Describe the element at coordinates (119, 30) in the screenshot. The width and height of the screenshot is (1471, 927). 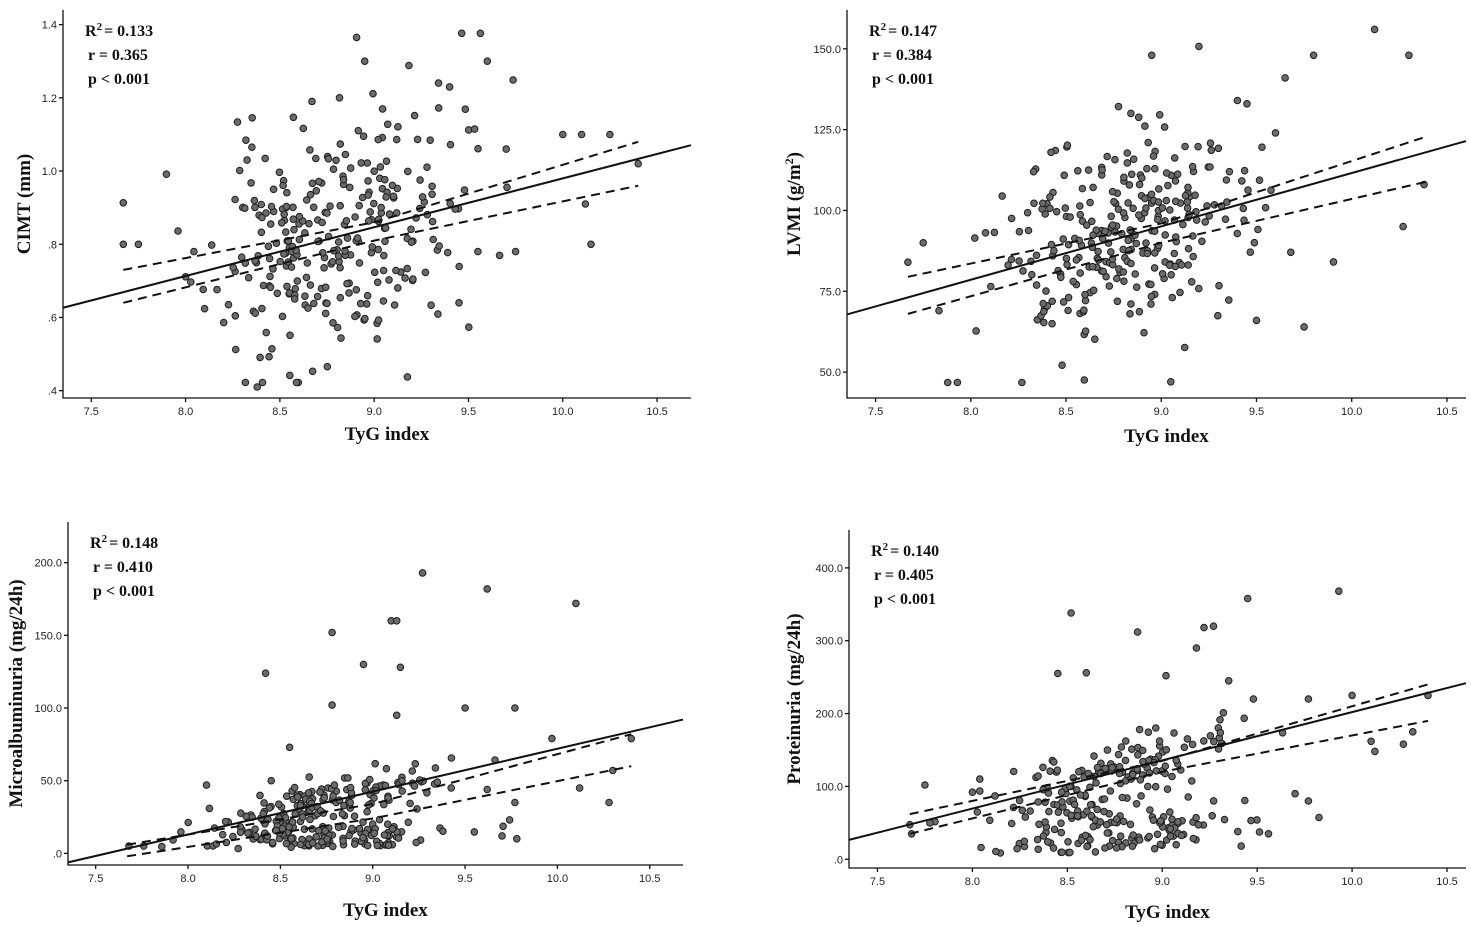
I see `stat-r-squared: R2 = 0.133` at that location.